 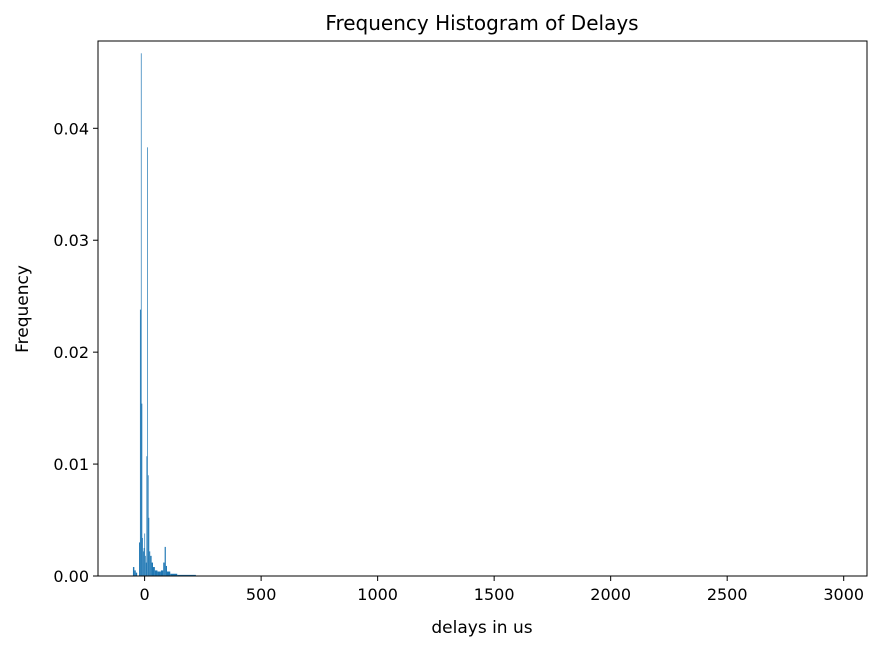 What do you see at coordinates (71, 240) in the screenshot?
I see `y-tick-label: 0.03` at bounding box center [71, 240].